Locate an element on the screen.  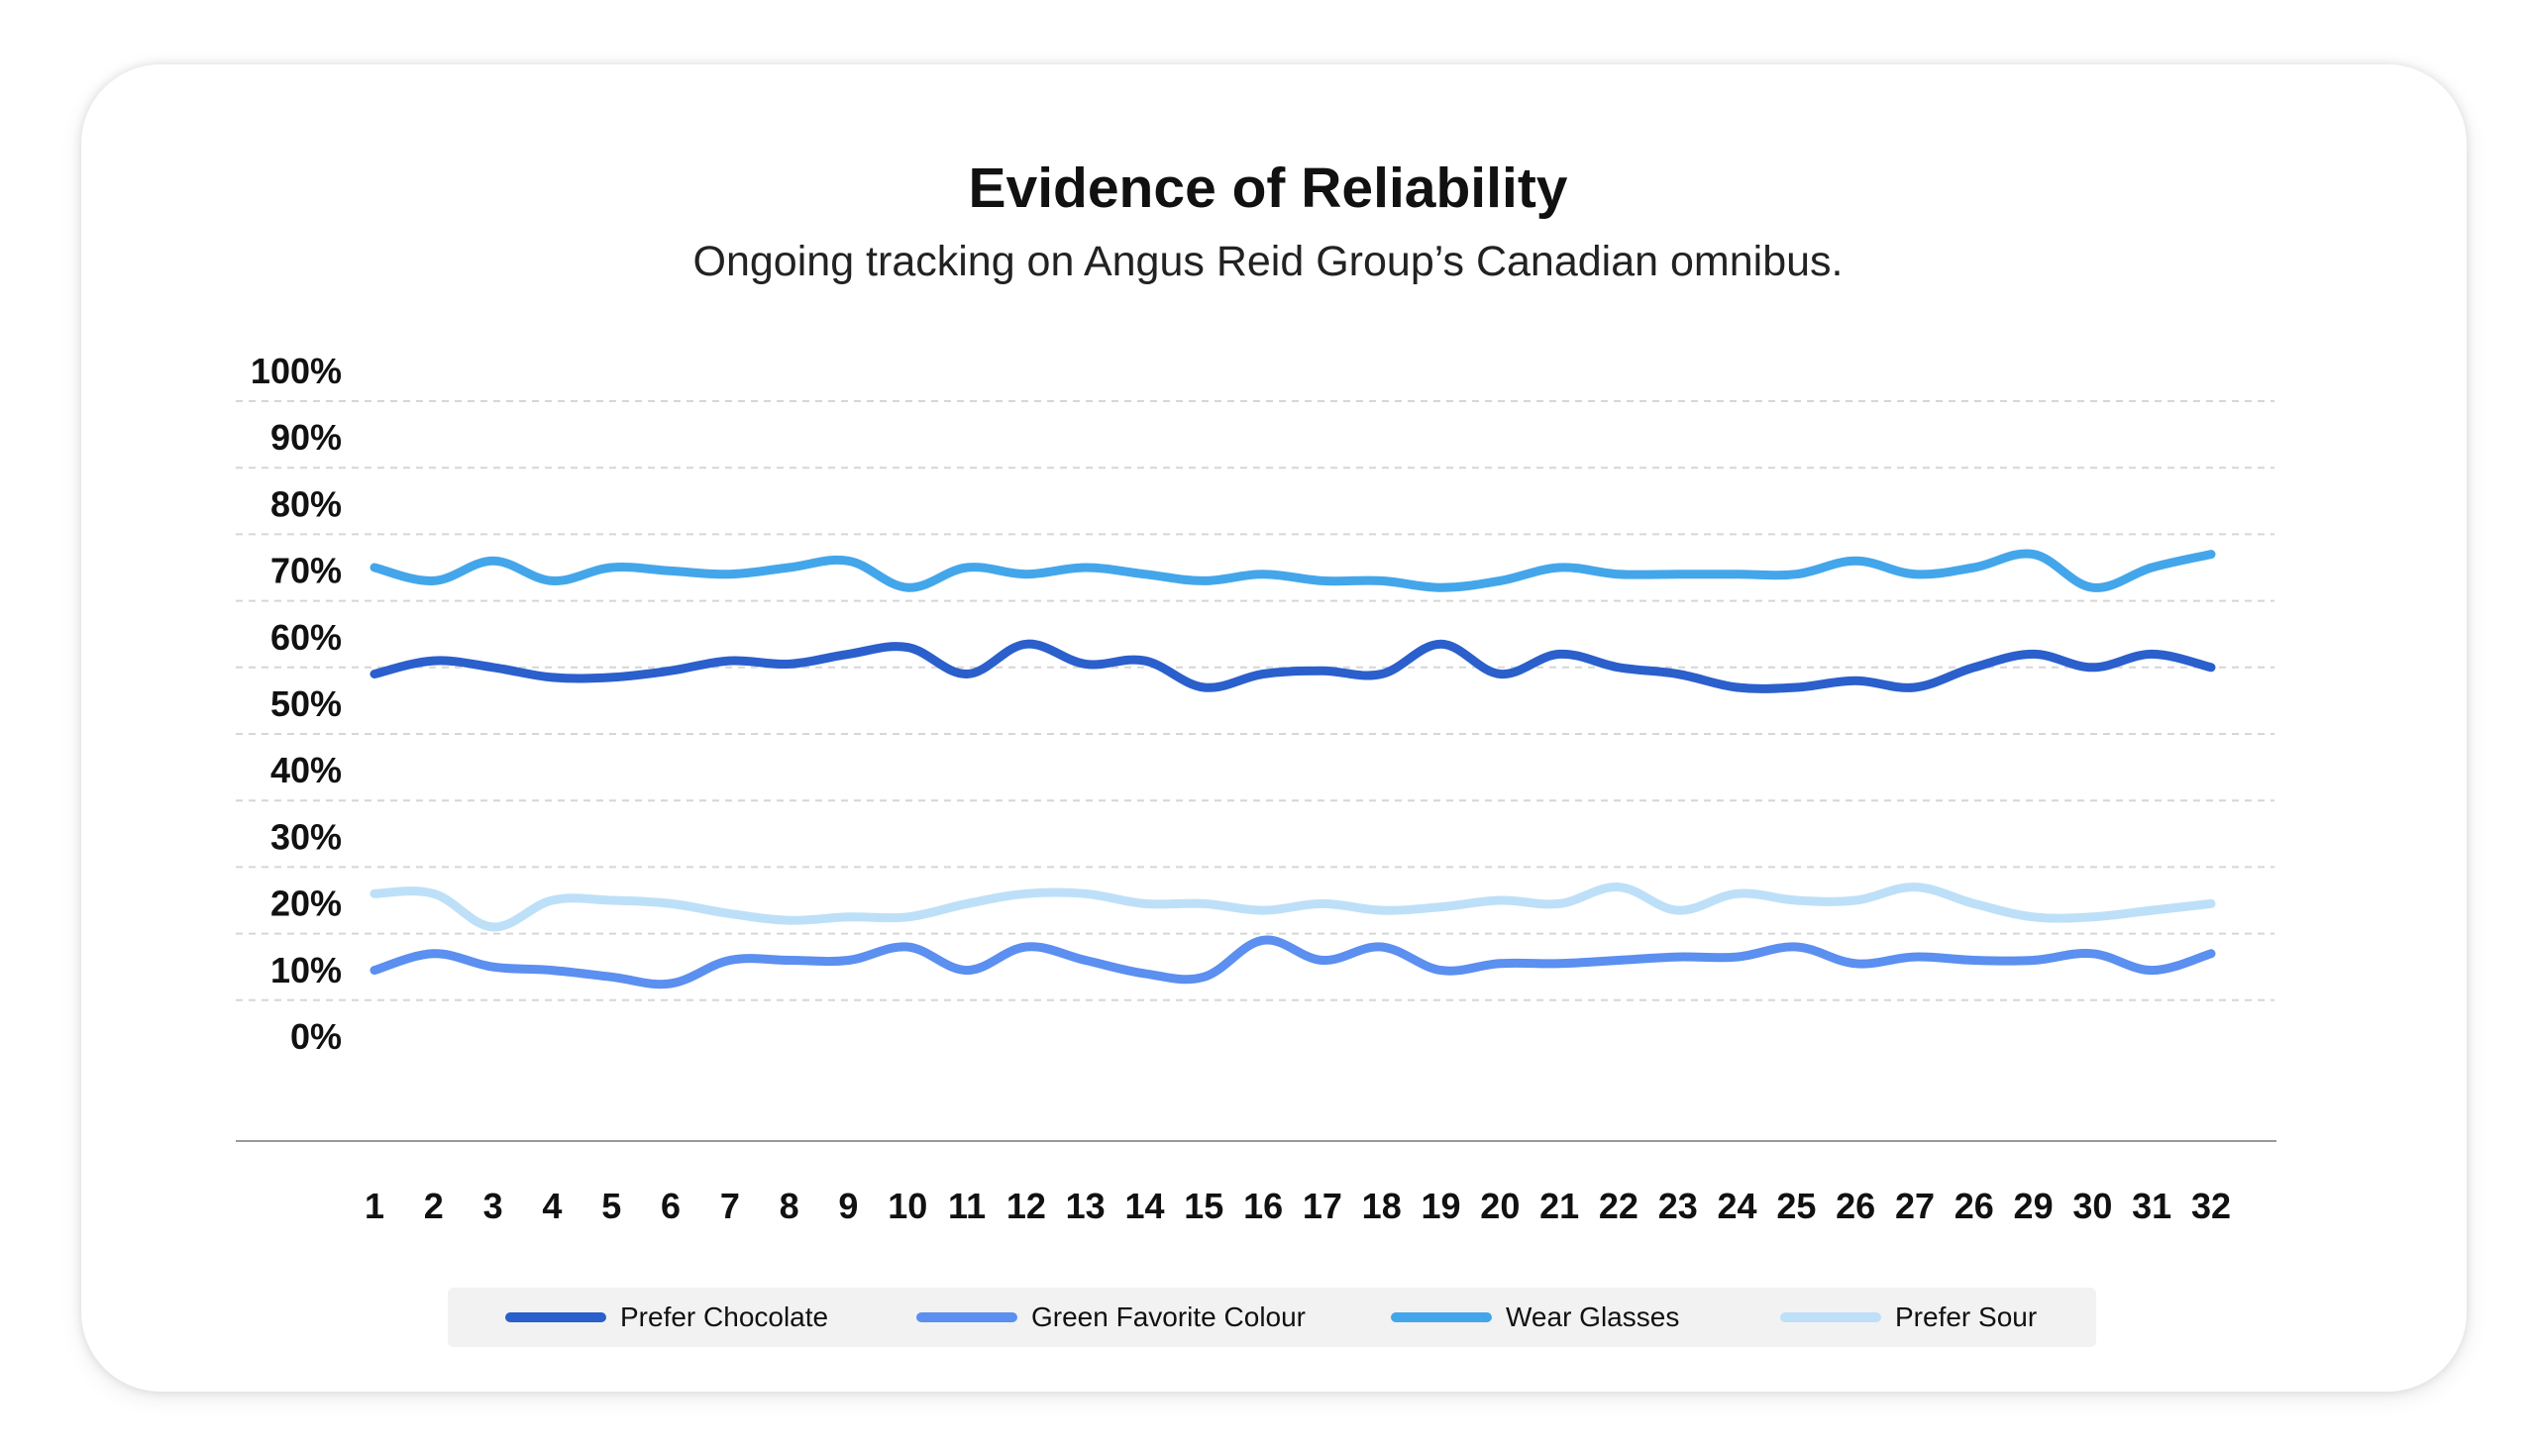
y-tick-label: 50% is located at coordinates (306, 703).